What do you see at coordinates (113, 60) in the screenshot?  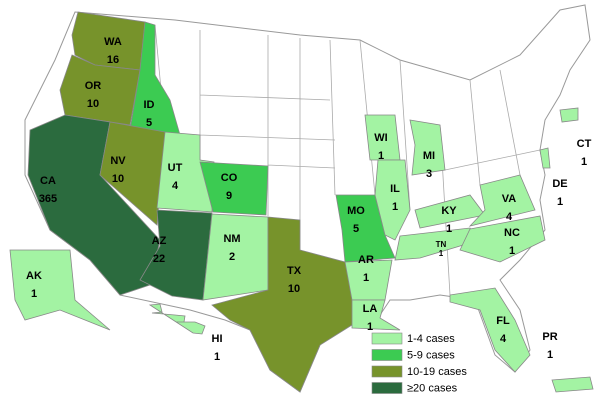 I see `state-cases: 16` at bounding box center [113, 60].